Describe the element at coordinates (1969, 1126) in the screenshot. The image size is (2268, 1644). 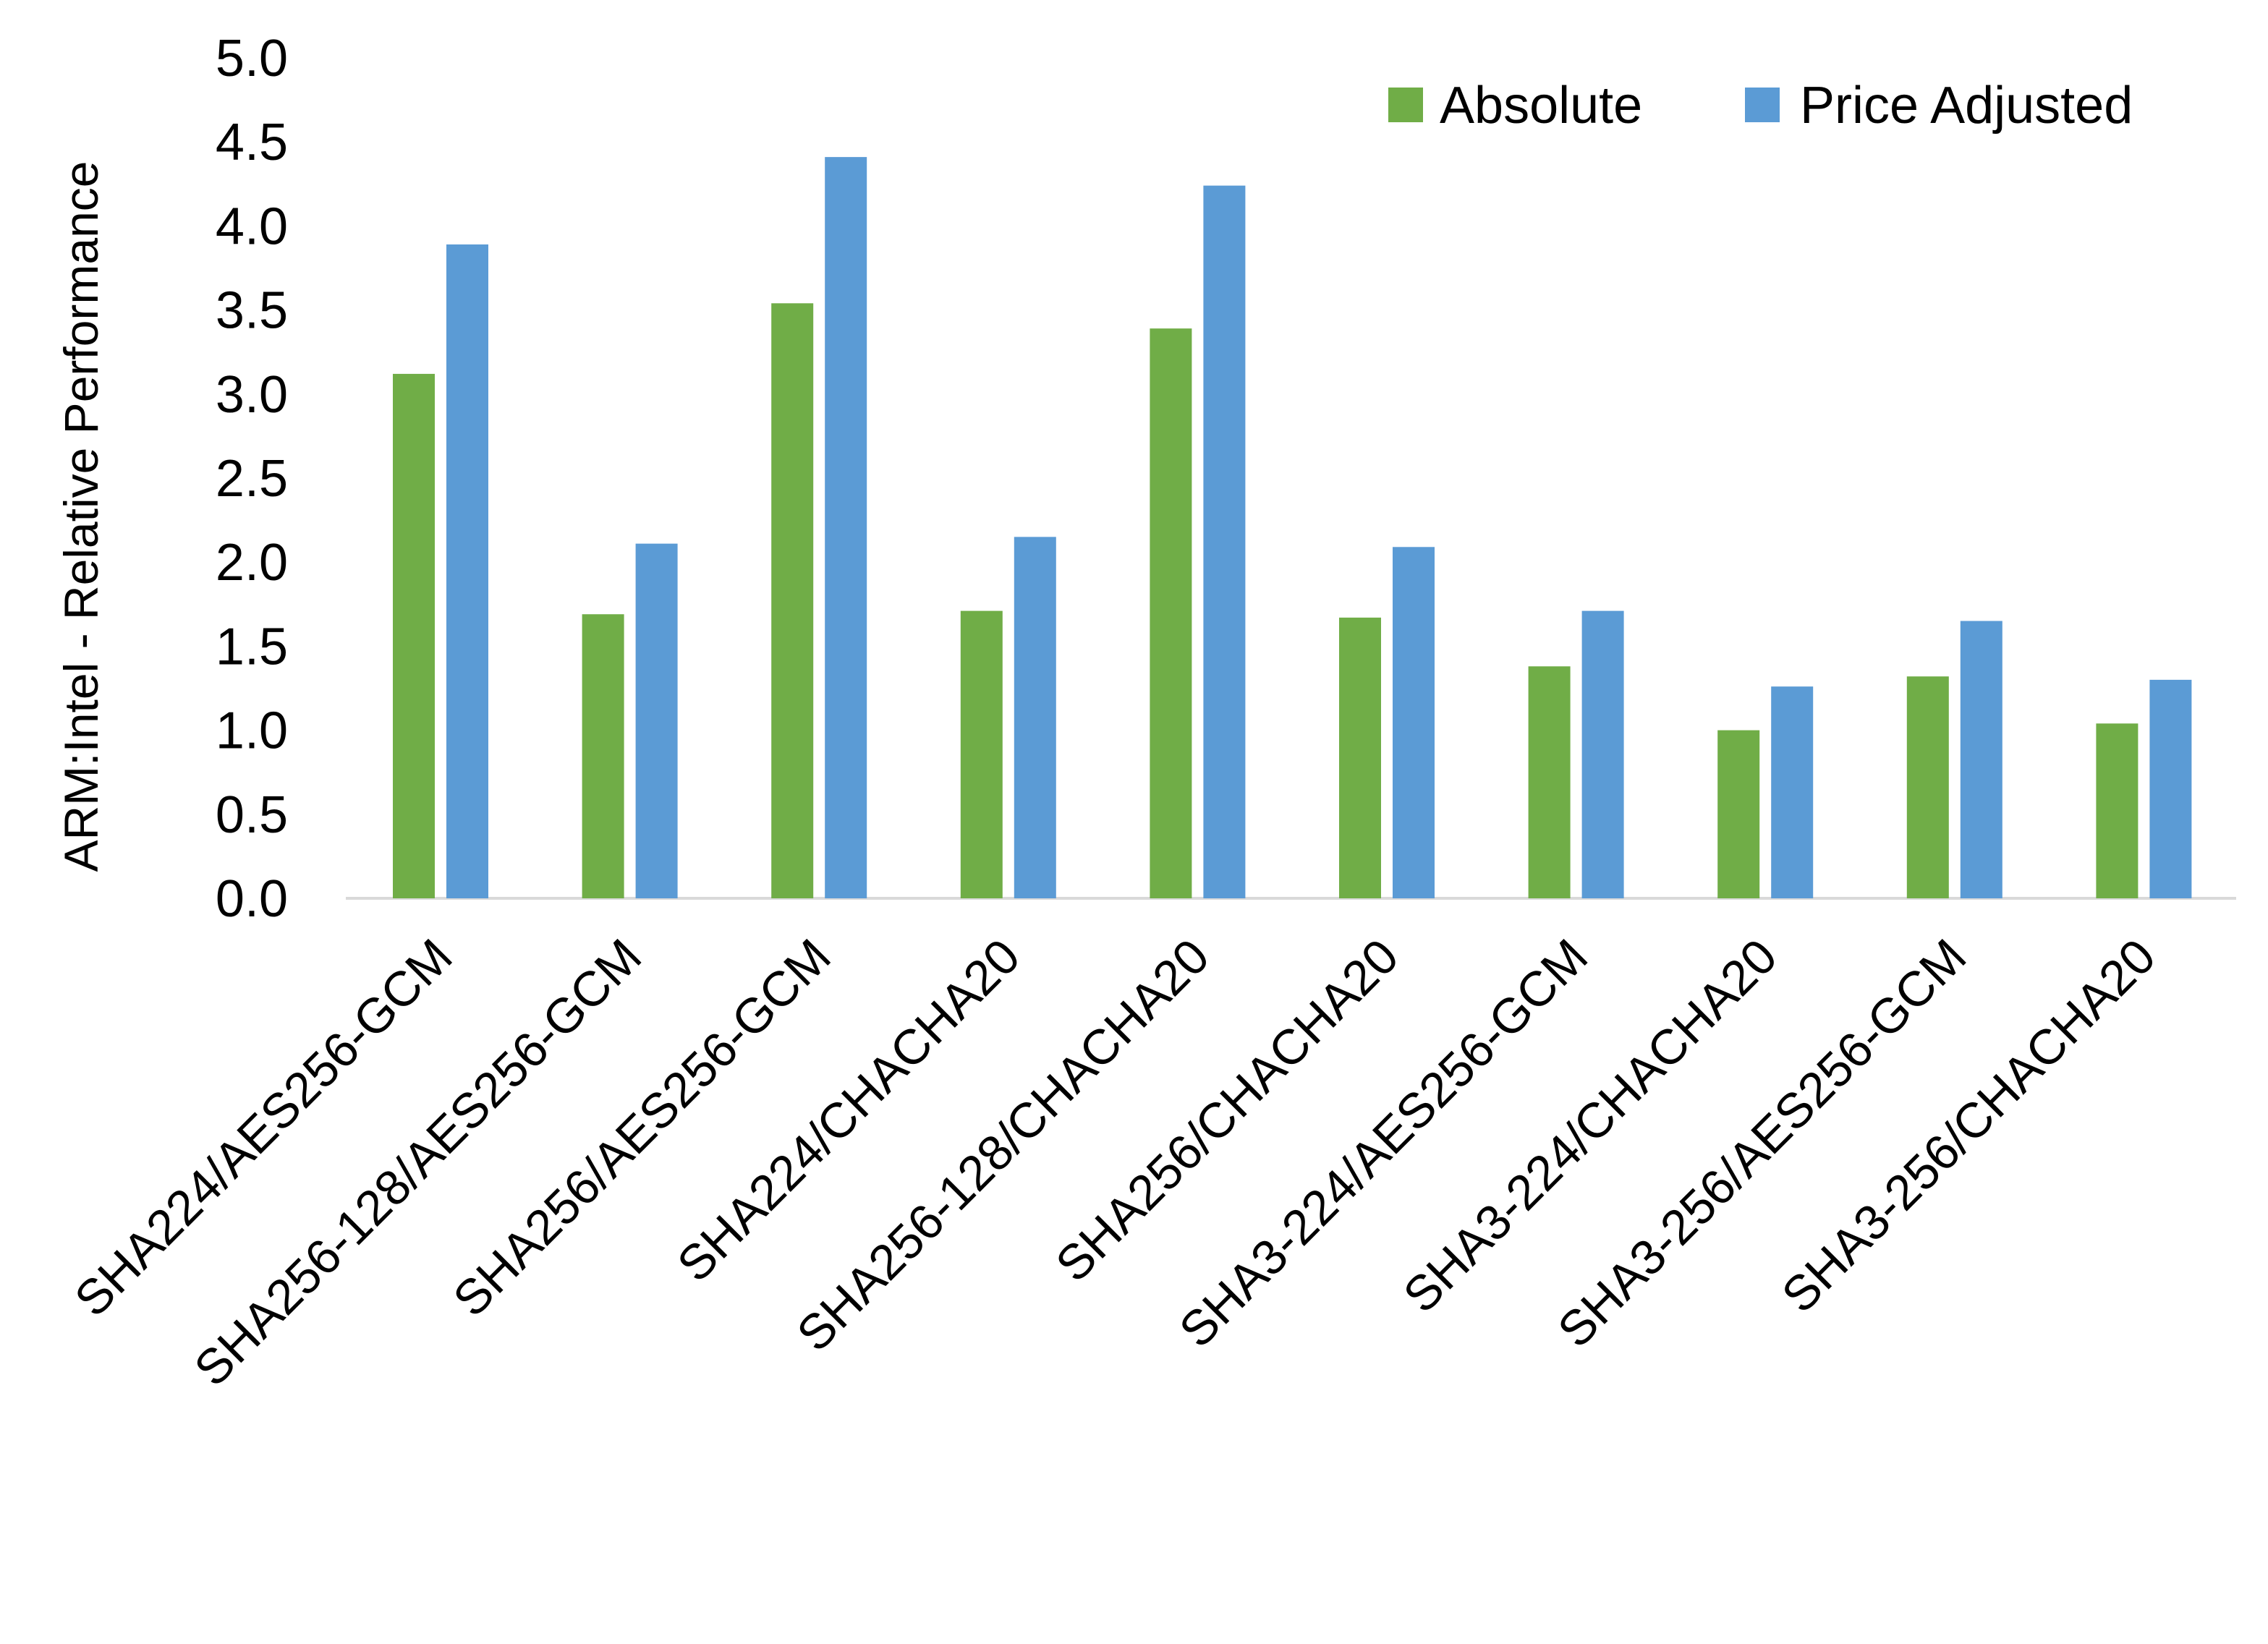
I see `x-tick-label: SHA3-256/CHACHA20` at that location.